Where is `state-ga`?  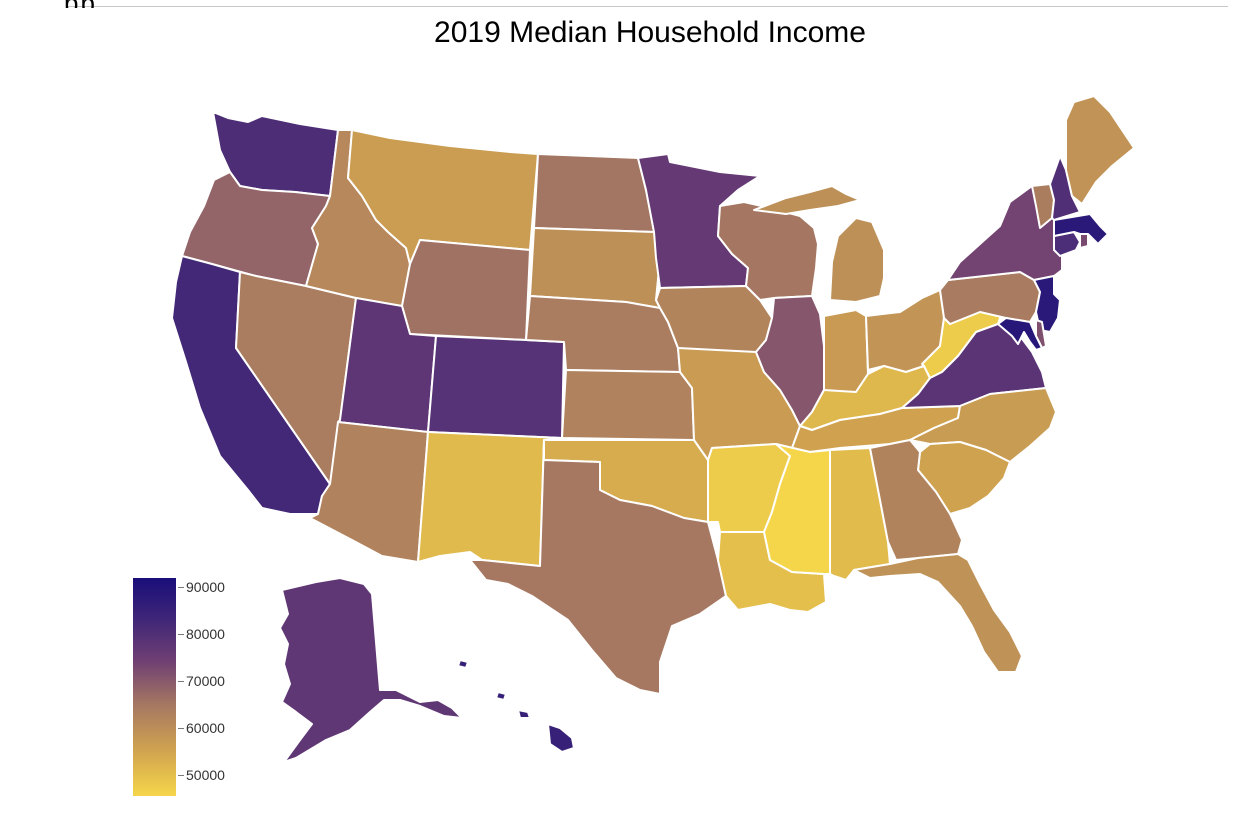 state-ga is located at coordinates (916, 500).